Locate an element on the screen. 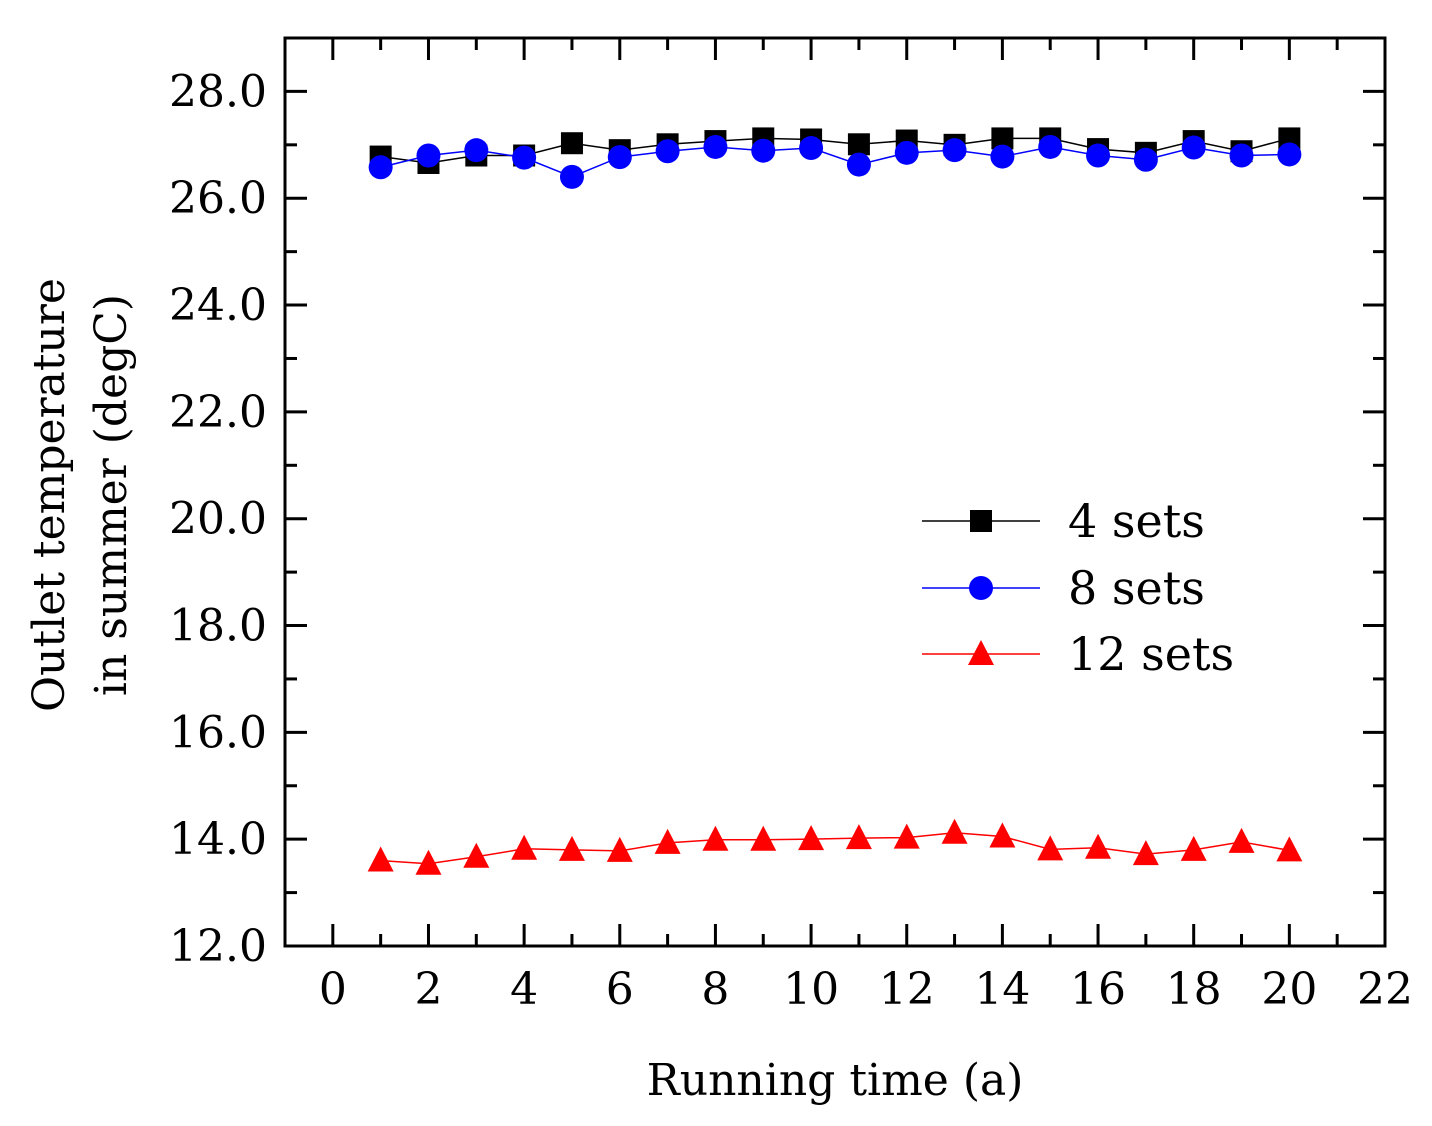  x-tick-label: 8 is located at coordinates (715, 989).